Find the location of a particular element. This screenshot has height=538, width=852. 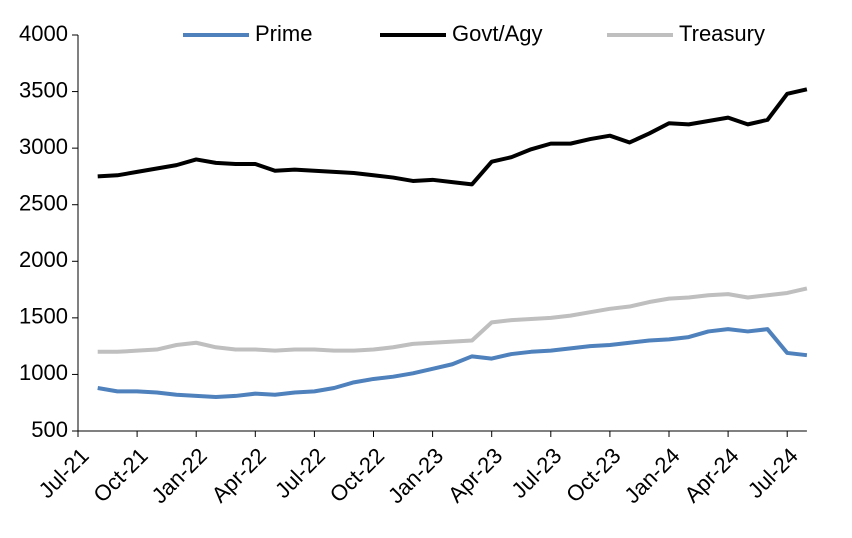

x-tick-label: Jul-21 is located at coordinates (64, 473).